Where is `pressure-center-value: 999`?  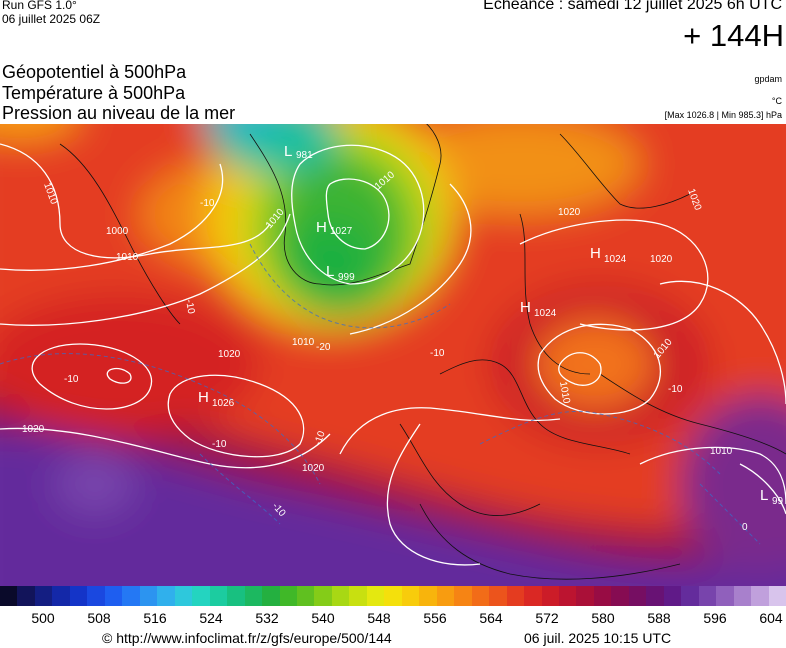
pressure-center-value: 999 is located at coordinates (346, 277).